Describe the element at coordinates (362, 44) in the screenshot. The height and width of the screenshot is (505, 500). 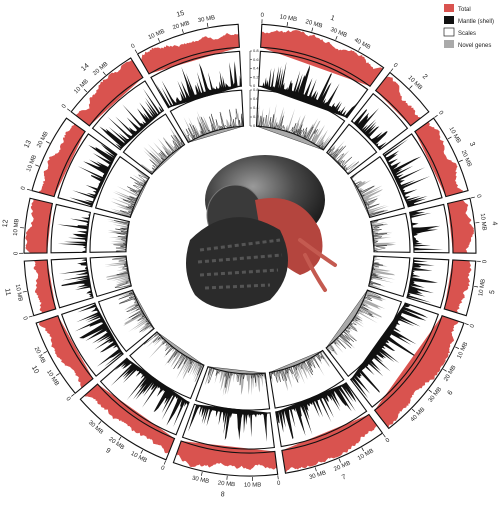
I see `tick-label: 40 MB` at that location.